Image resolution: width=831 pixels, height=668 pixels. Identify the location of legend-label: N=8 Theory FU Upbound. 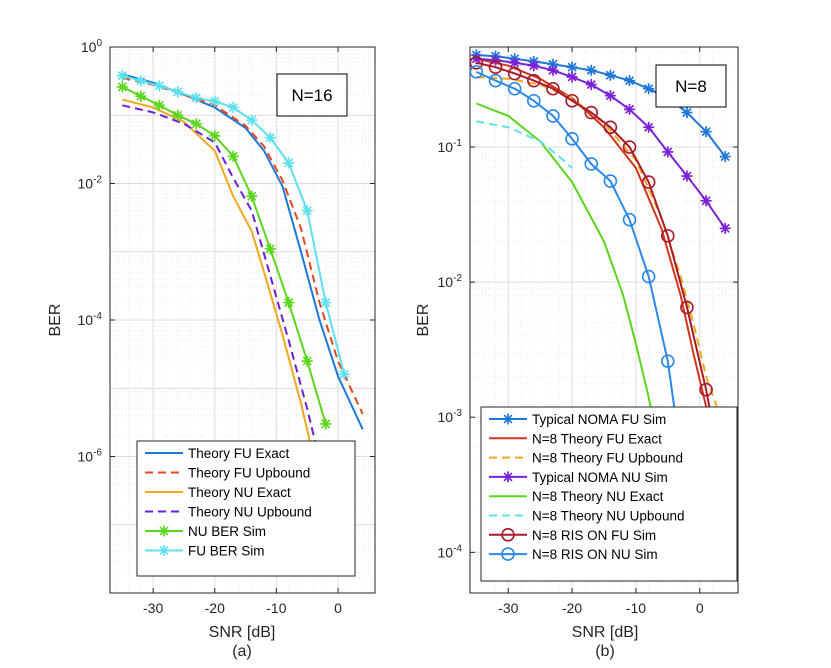
(607, 458).